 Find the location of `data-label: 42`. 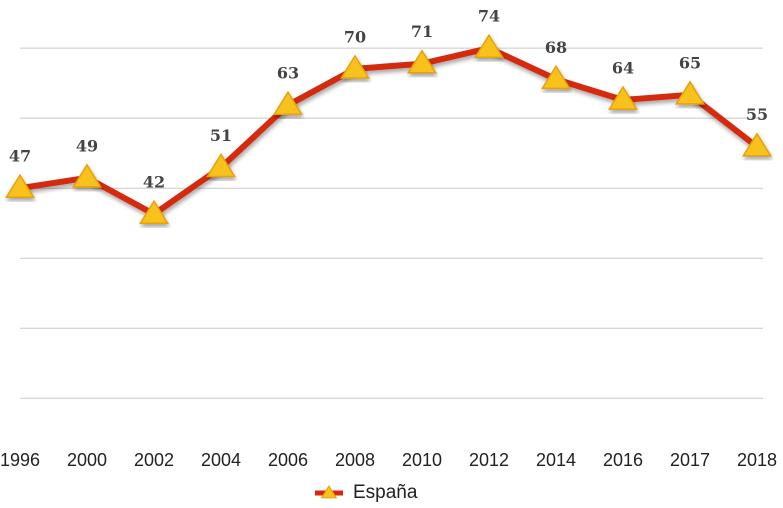

data-label: 42 is located at coordinates (154, 182).